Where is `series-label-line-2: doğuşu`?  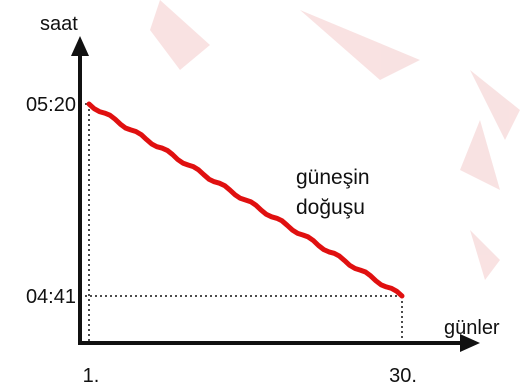
series-label-line-2: doğuşu is located at coordinates (330, 207).